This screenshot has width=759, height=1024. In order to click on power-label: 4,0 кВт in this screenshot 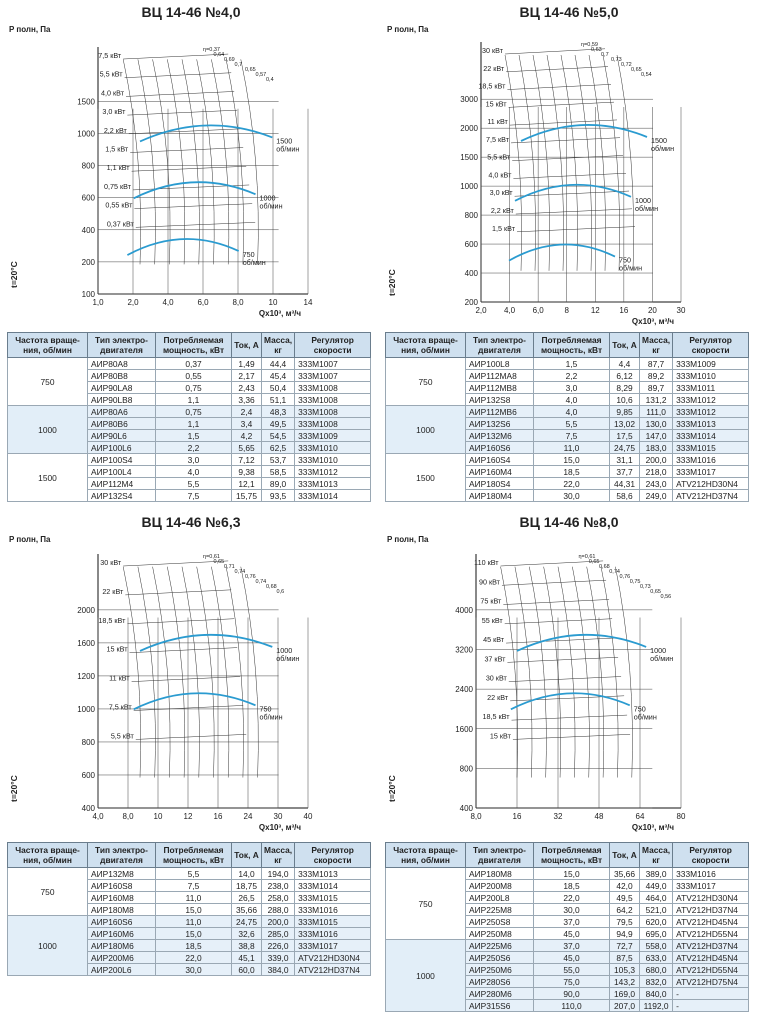, I will do `click(500, 174)`.